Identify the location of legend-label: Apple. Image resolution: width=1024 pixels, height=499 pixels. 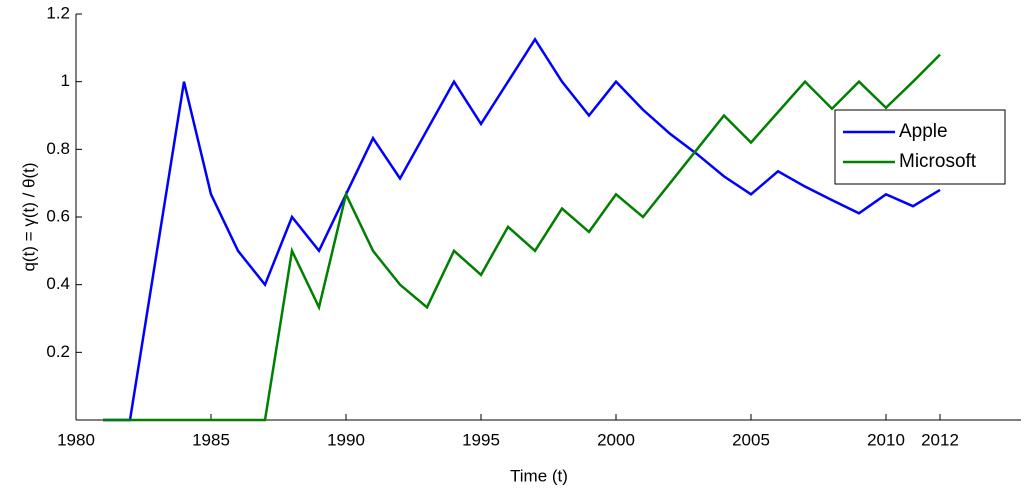
(923, 131).